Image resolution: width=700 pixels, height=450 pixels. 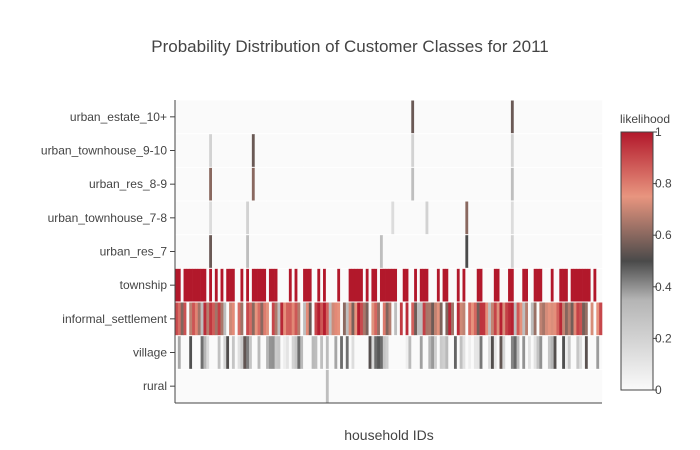 I want to click on heatmap-row-township, so click(x=389, y=285).